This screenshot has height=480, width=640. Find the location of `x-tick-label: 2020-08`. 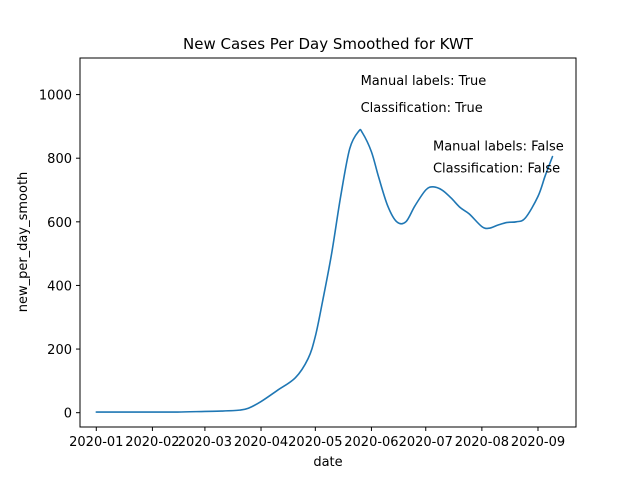

x-tick-label: 2020-08 is located at coordinates (482, 442).